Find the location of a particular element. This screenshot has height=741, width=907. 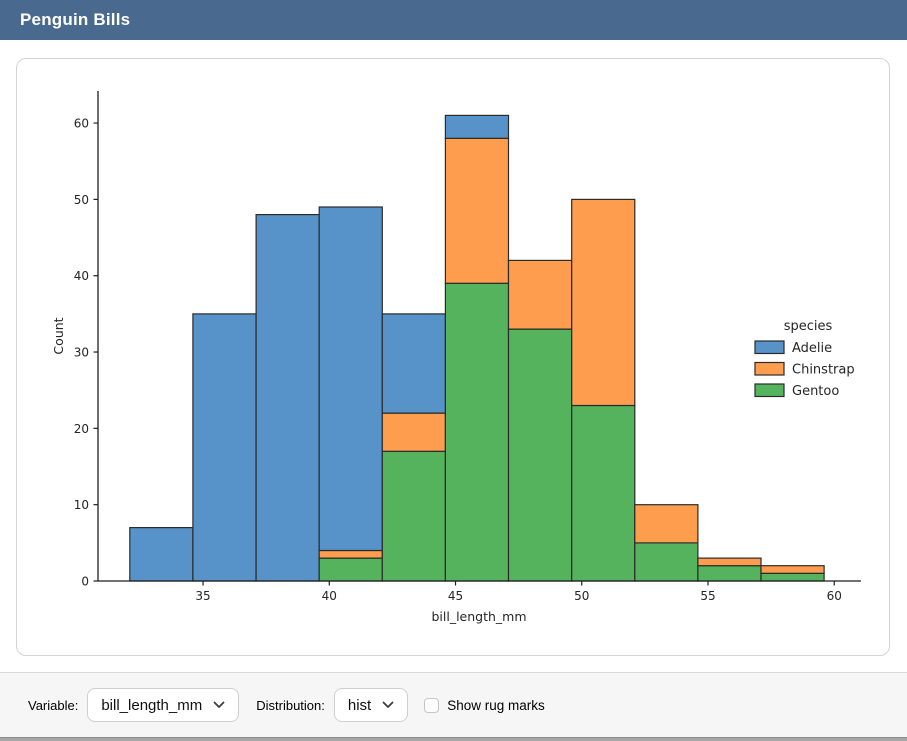

y-tick-label: 60 is located at coordinates (81, 124).